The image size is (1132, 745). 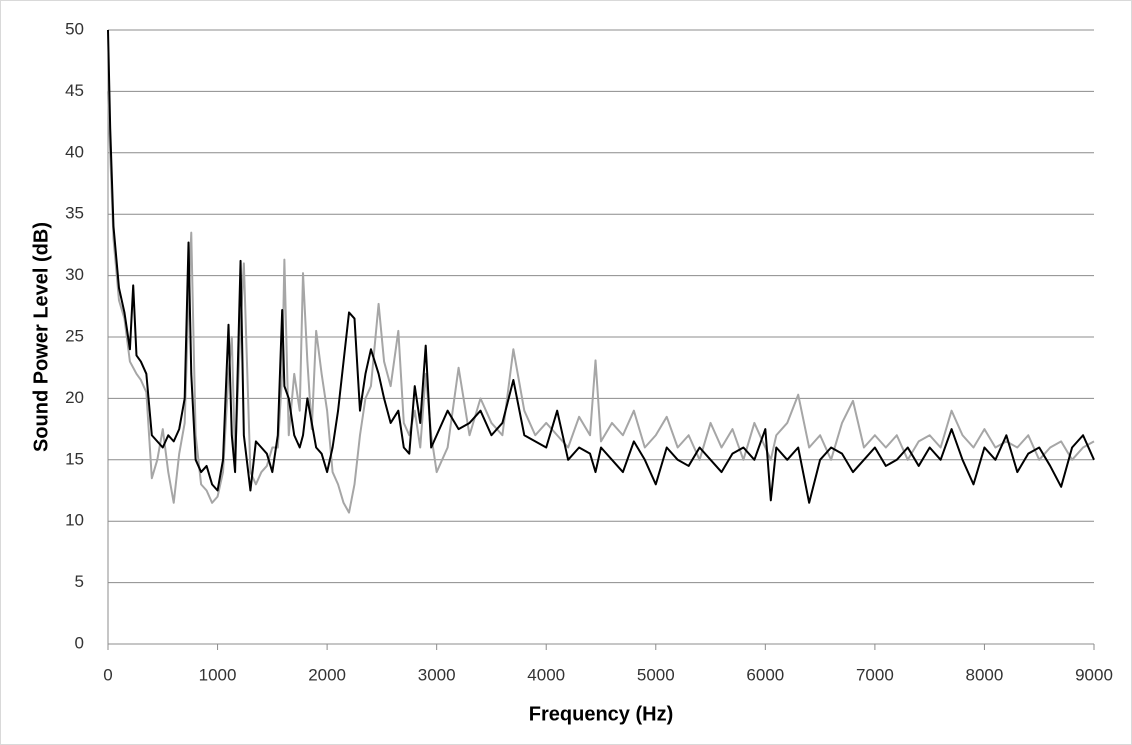 What do you see at coordinates (985, 674) in the screenshot?
I see `x-tick-label: 8000` at bounding box center [985, 674].